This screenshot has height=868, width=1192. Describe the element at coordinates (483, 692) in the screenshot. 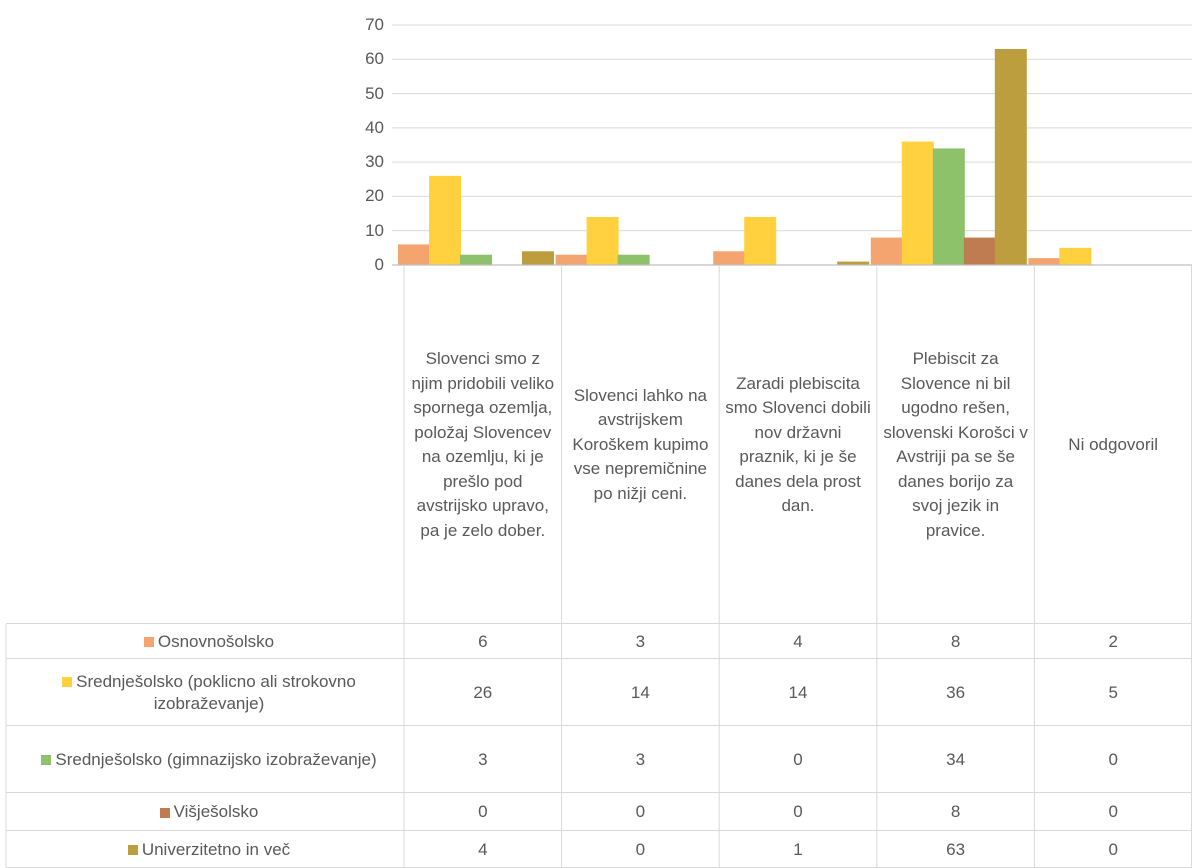

I see `data-table-cell: 26` at that location.